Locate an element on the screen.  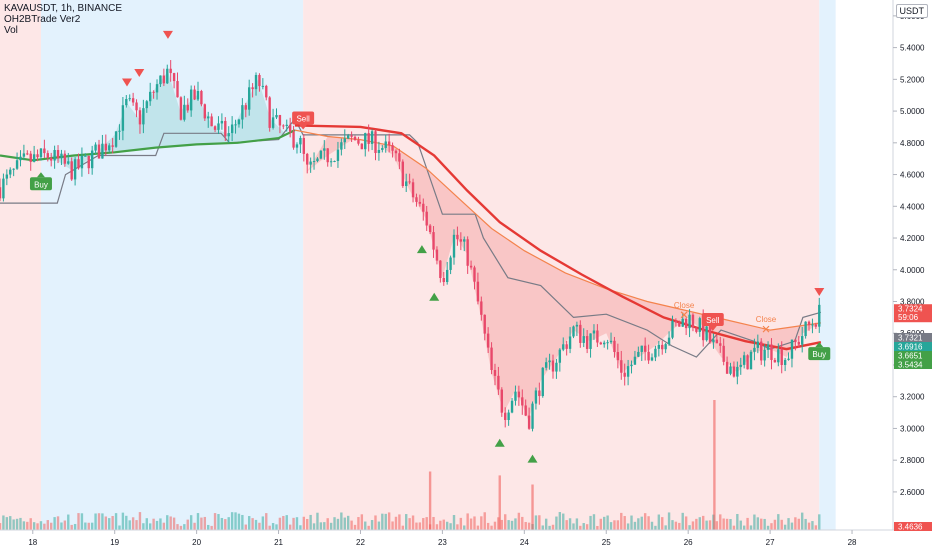
indicator-name: OH2BTrade Ver2 is located at coordinates (42, 19).